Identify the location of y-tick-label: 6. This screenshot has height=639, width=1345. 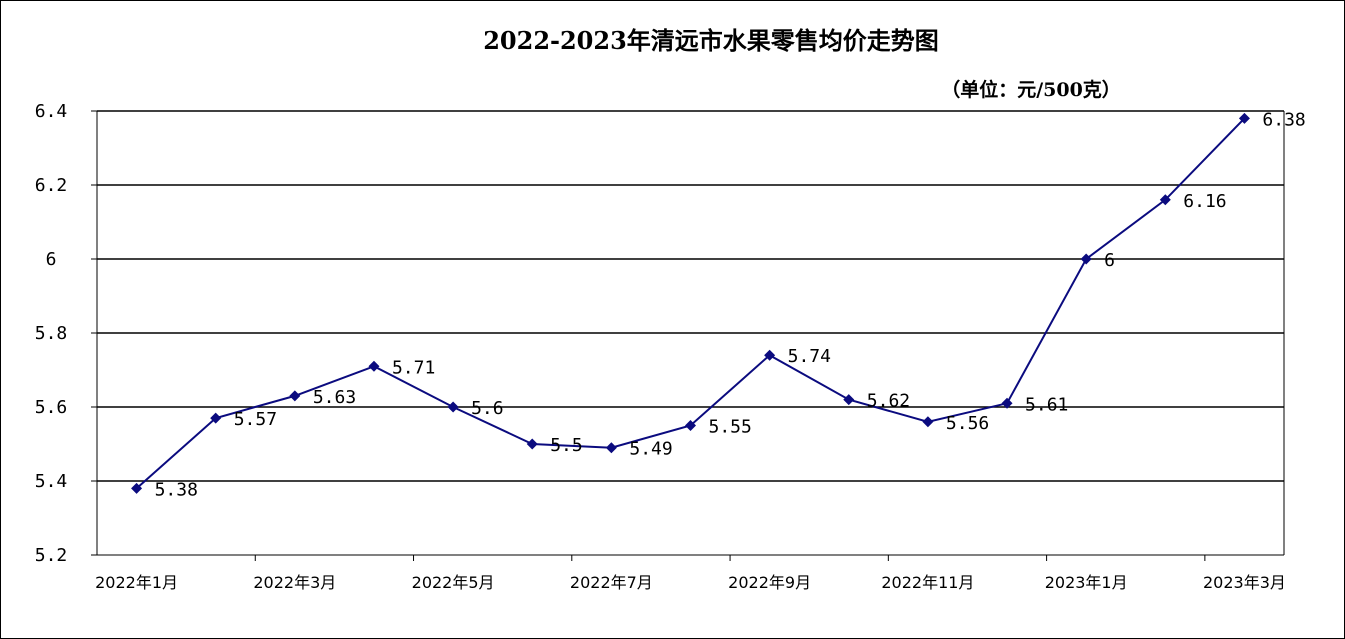
(51, 259).